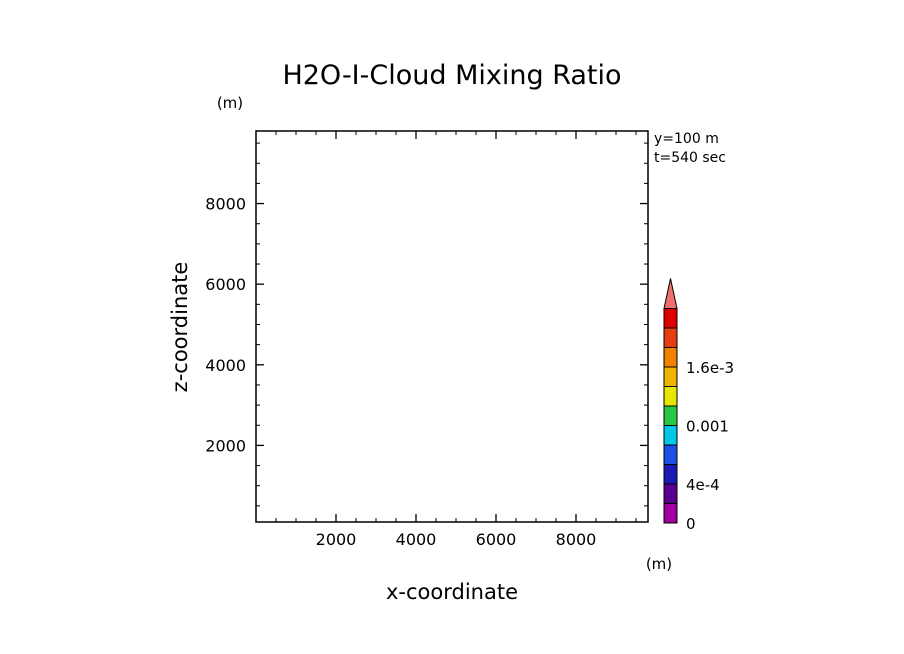  What do you see at coordinates (690, 158) in the screenshot?
I see `annotation-time: t=540 sec` at bounding box center [690, 158].